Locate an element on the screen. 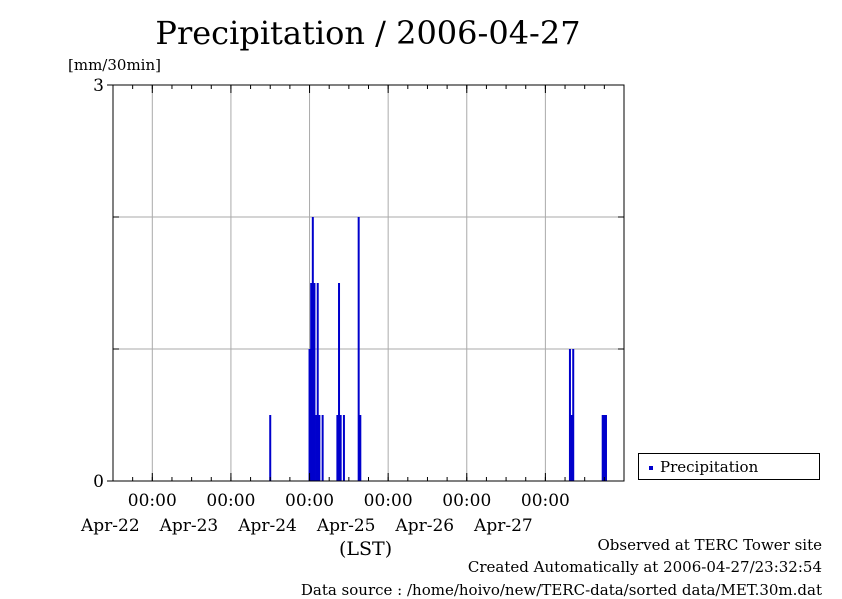 This screenshot has width=842, height=599. legend-swatch-precipitation is located at coordinates (651, 468).